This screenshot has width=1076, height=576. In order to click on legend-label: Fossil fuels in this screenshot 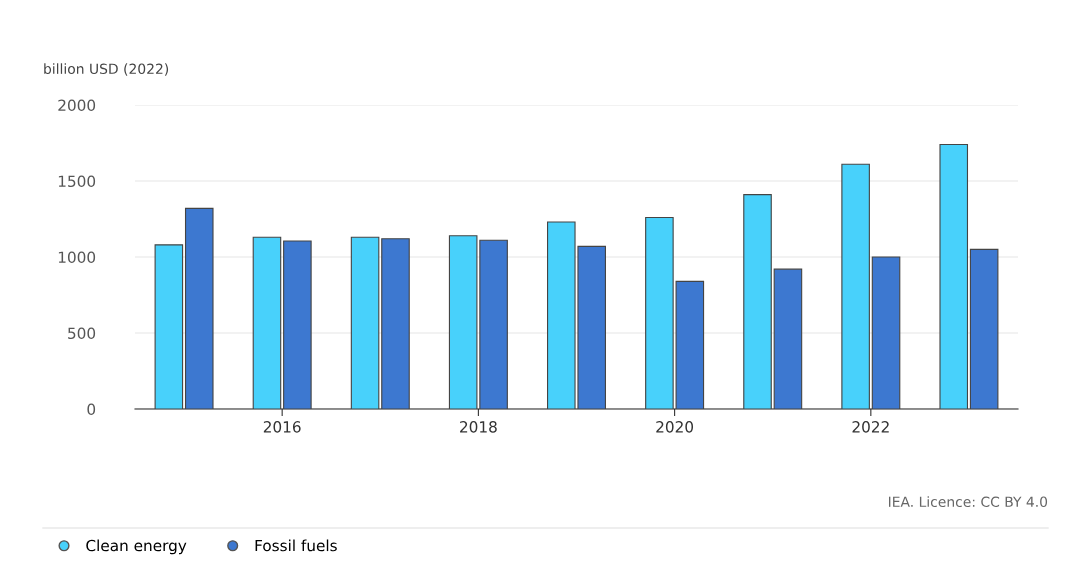, I will do `click(296, 545)`.